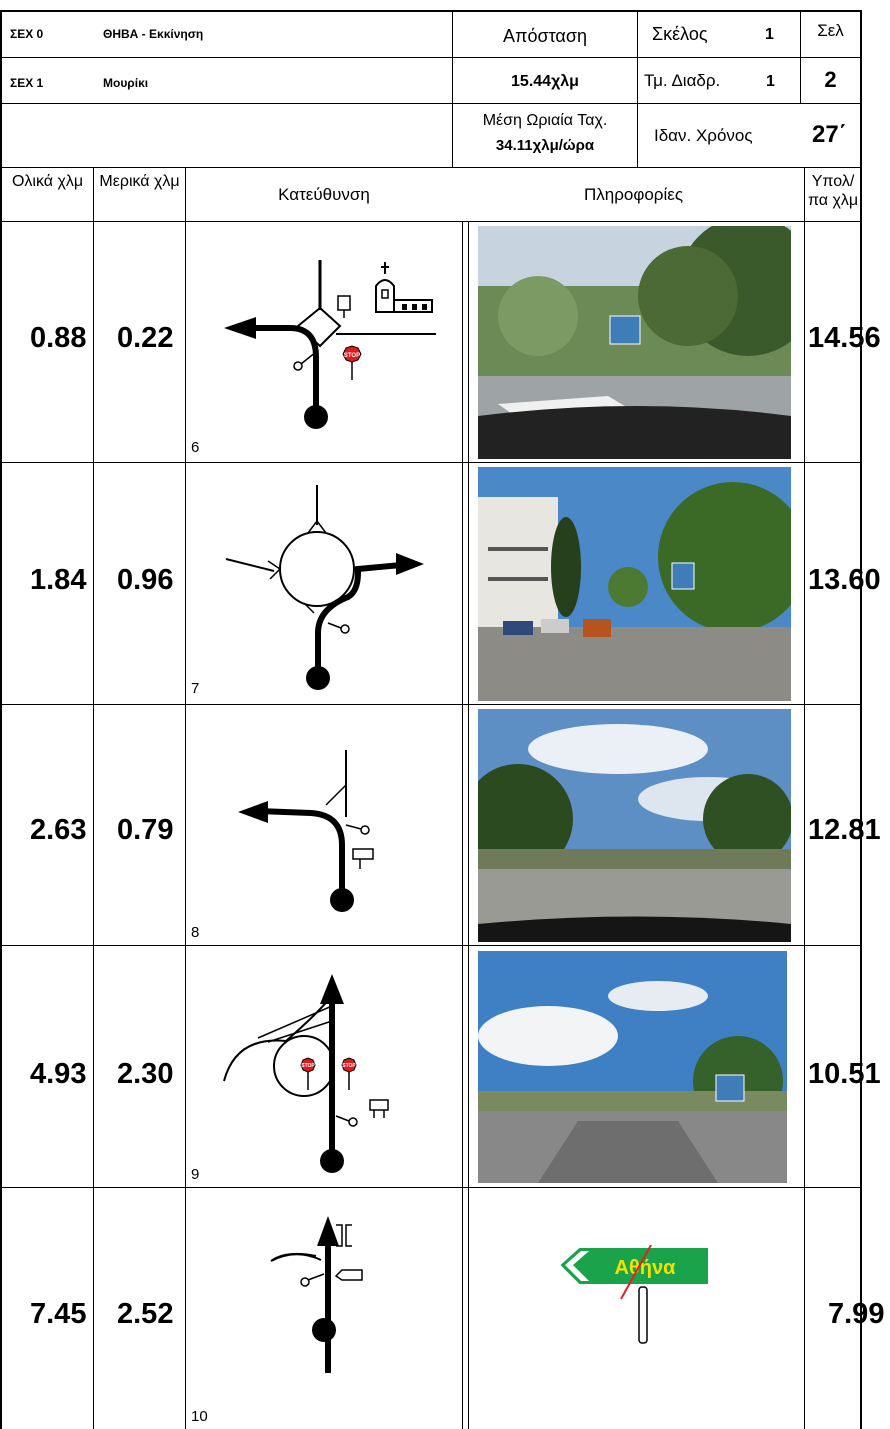 Image resolution: width=890 pixels, height=1429 pixels. I want to click on col-partial-km: Μερικά χλμ, so click(139, 181).